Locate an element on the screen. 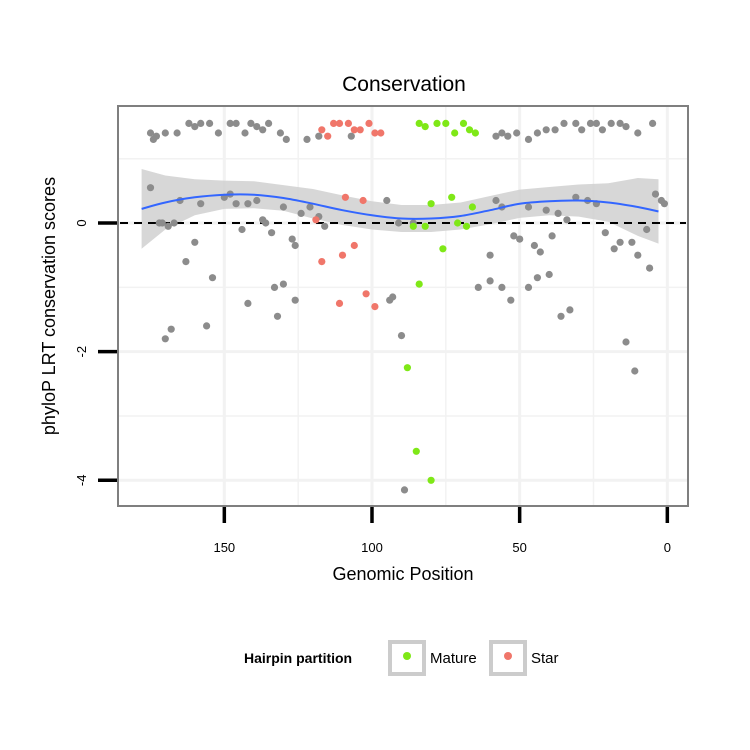  confidence-band is located at coordinates (400, 209).